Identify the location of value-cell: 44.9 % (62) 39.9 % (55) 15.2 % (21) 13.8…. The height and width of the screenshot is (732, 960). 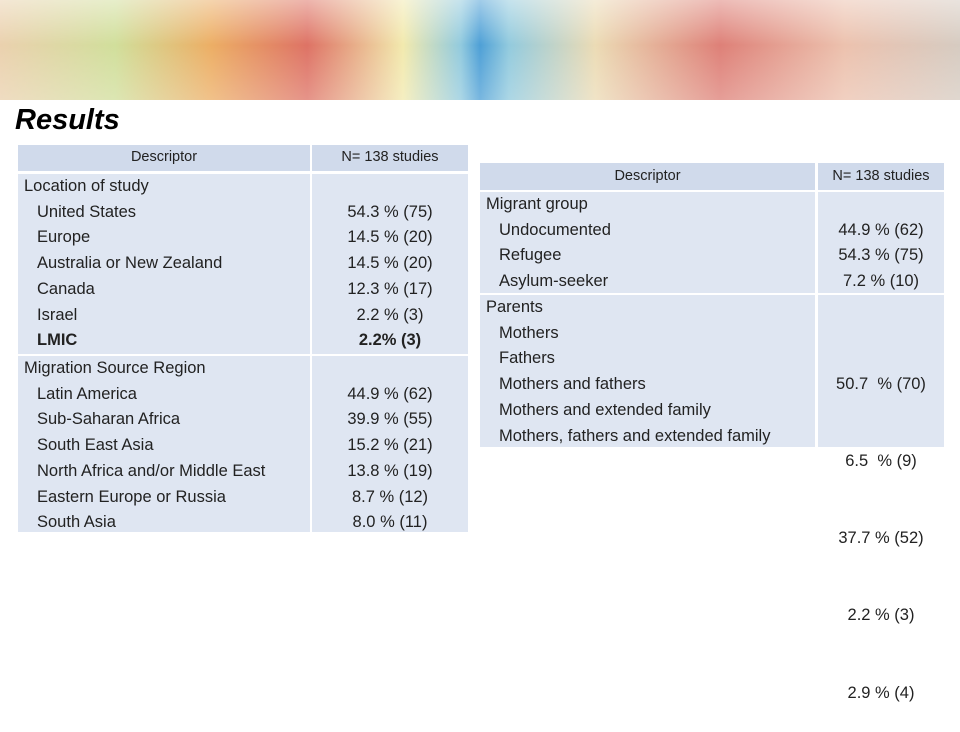
(390, 444).